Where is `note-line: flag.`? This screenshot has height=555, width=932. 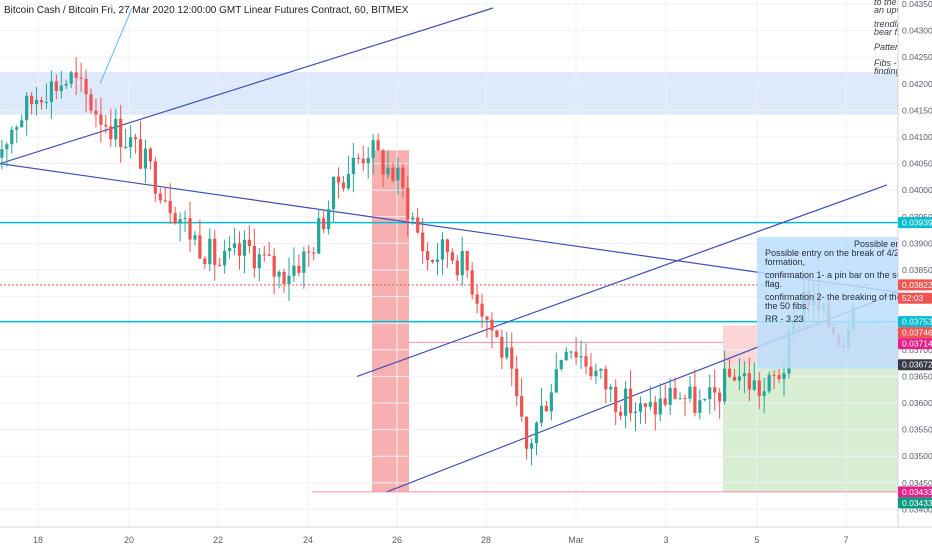
note-line: flag. is located at coordinates (773, 284).